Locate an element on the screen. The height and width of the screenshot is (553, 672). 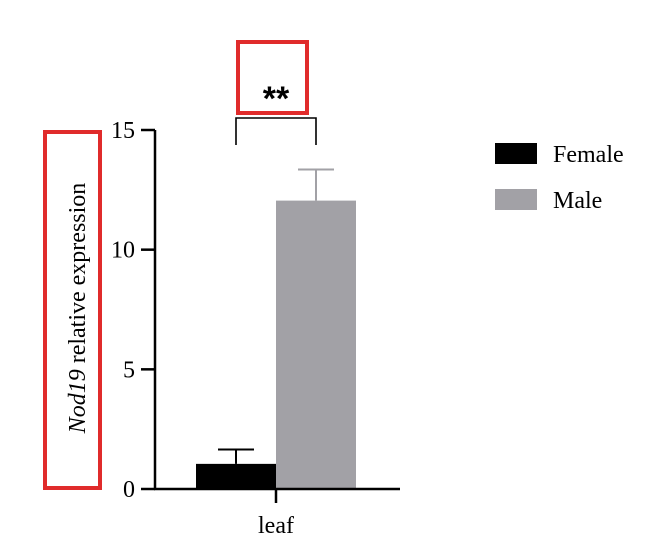
y-axis-label: Nod19 relative expression is located at coordinates (78, 309).